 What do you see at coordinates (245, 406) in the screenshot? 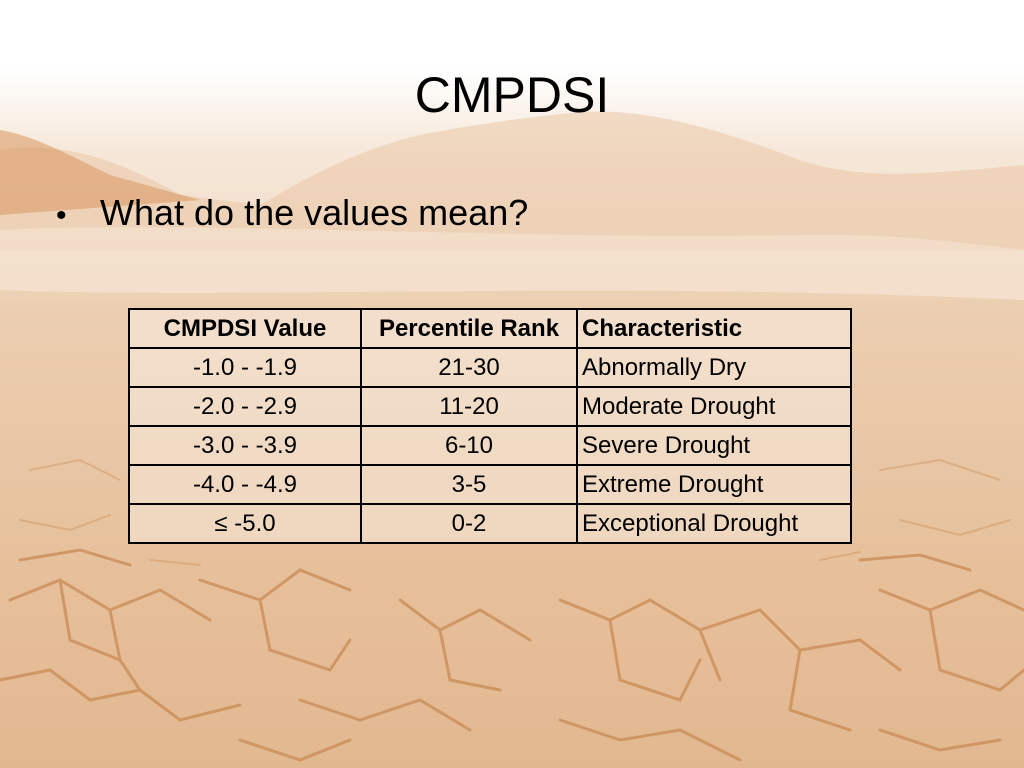
I see `cell-value: -2.0 - -2.9` at bounding box center [245, 406].